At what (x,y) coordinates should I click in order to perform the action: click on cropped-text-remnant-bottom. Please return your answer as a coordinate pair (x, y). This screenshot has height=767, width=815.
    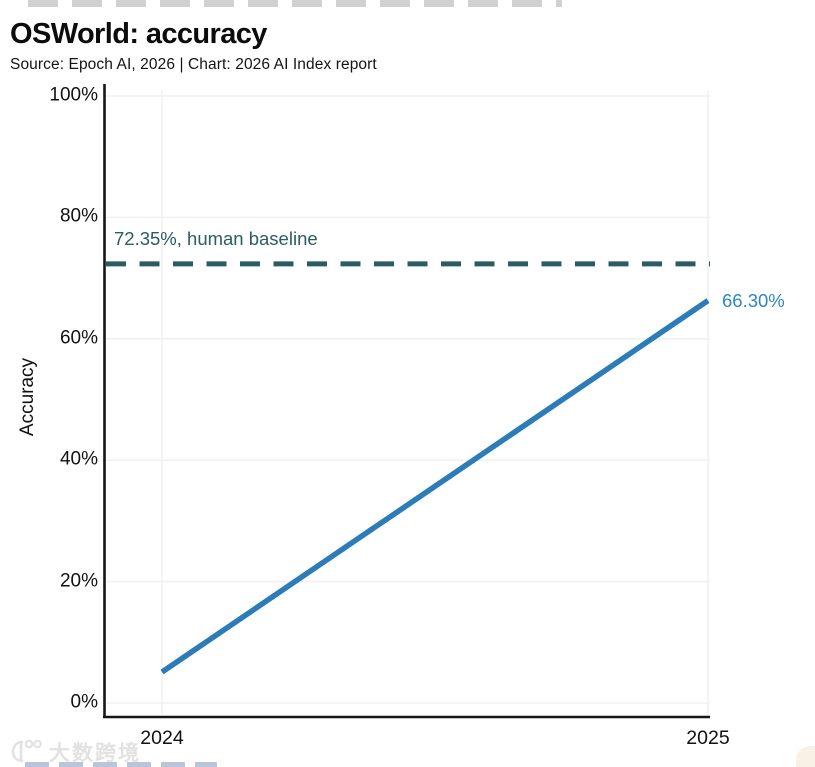
    Looking at the image, I should click on (121, 764).